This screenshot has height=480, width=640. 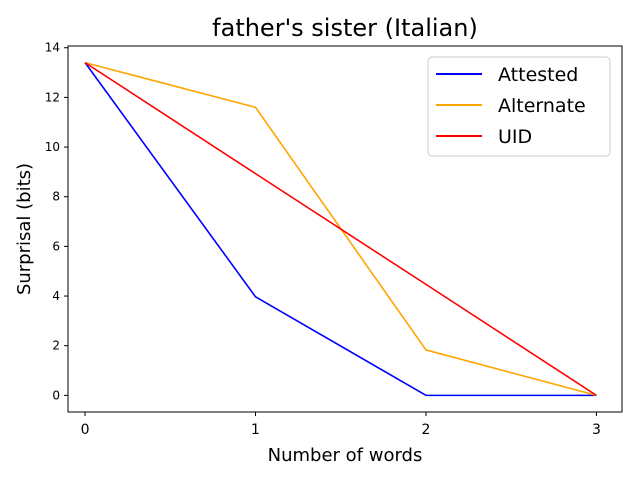 What do you see at coordinates (56, 296) in the screenshot?
I see `y-tick-label: 4` at bounding box center [56, 296].